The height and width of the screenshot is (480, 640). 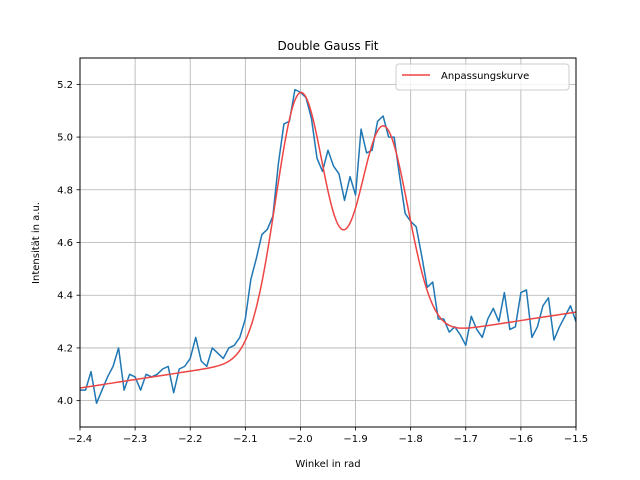 What do you see at coordinates (65, 138) in the screenshot?
I see `y-tick-label: 5.0` at bounding box center [65, 138].